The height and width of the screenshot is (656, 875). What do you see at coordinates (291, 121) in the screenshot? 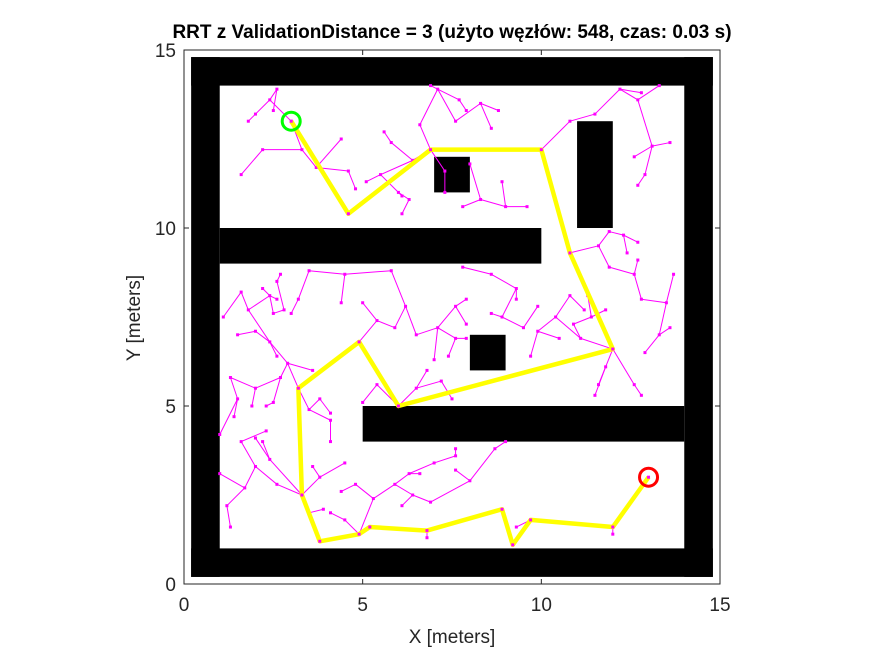
I see `start-marker` at bounding box center [291, 121].